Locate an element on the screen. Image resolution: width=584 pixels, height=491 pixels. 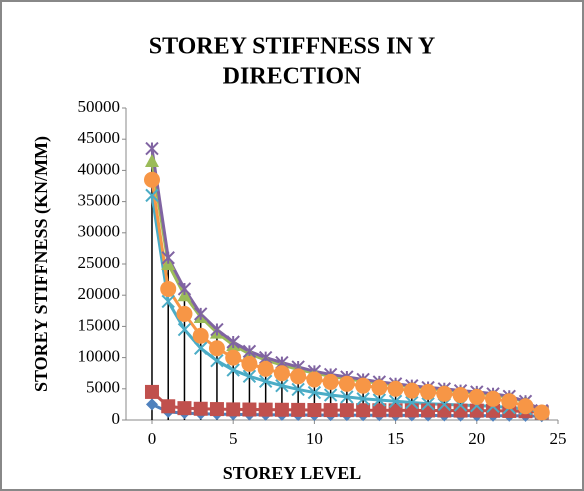
x-tick-label: 15 is located at coordinates (395, 438).